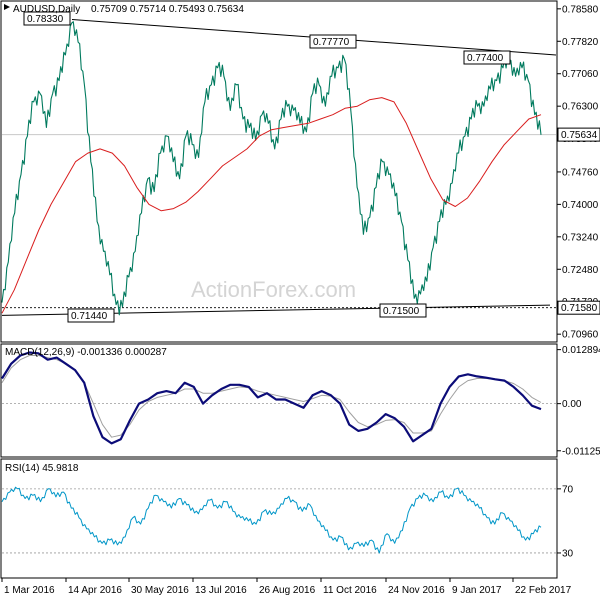 Image resolution: width=600 pixels, height=600 pixels. I want to click on x-tick-label-4: 26 Aug 2016, so click(287, 590).